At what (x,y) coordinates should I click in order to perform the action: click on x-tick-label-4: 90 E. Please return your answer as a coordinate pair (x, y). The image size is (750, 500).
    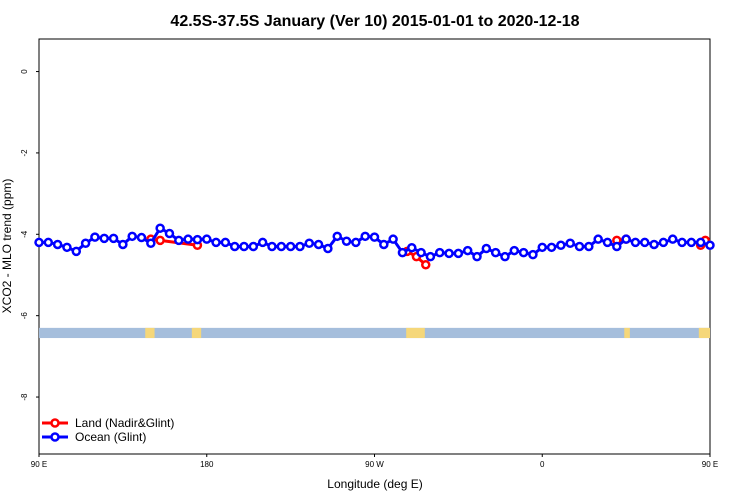
    Looking at the image, I should click on (710, 464).